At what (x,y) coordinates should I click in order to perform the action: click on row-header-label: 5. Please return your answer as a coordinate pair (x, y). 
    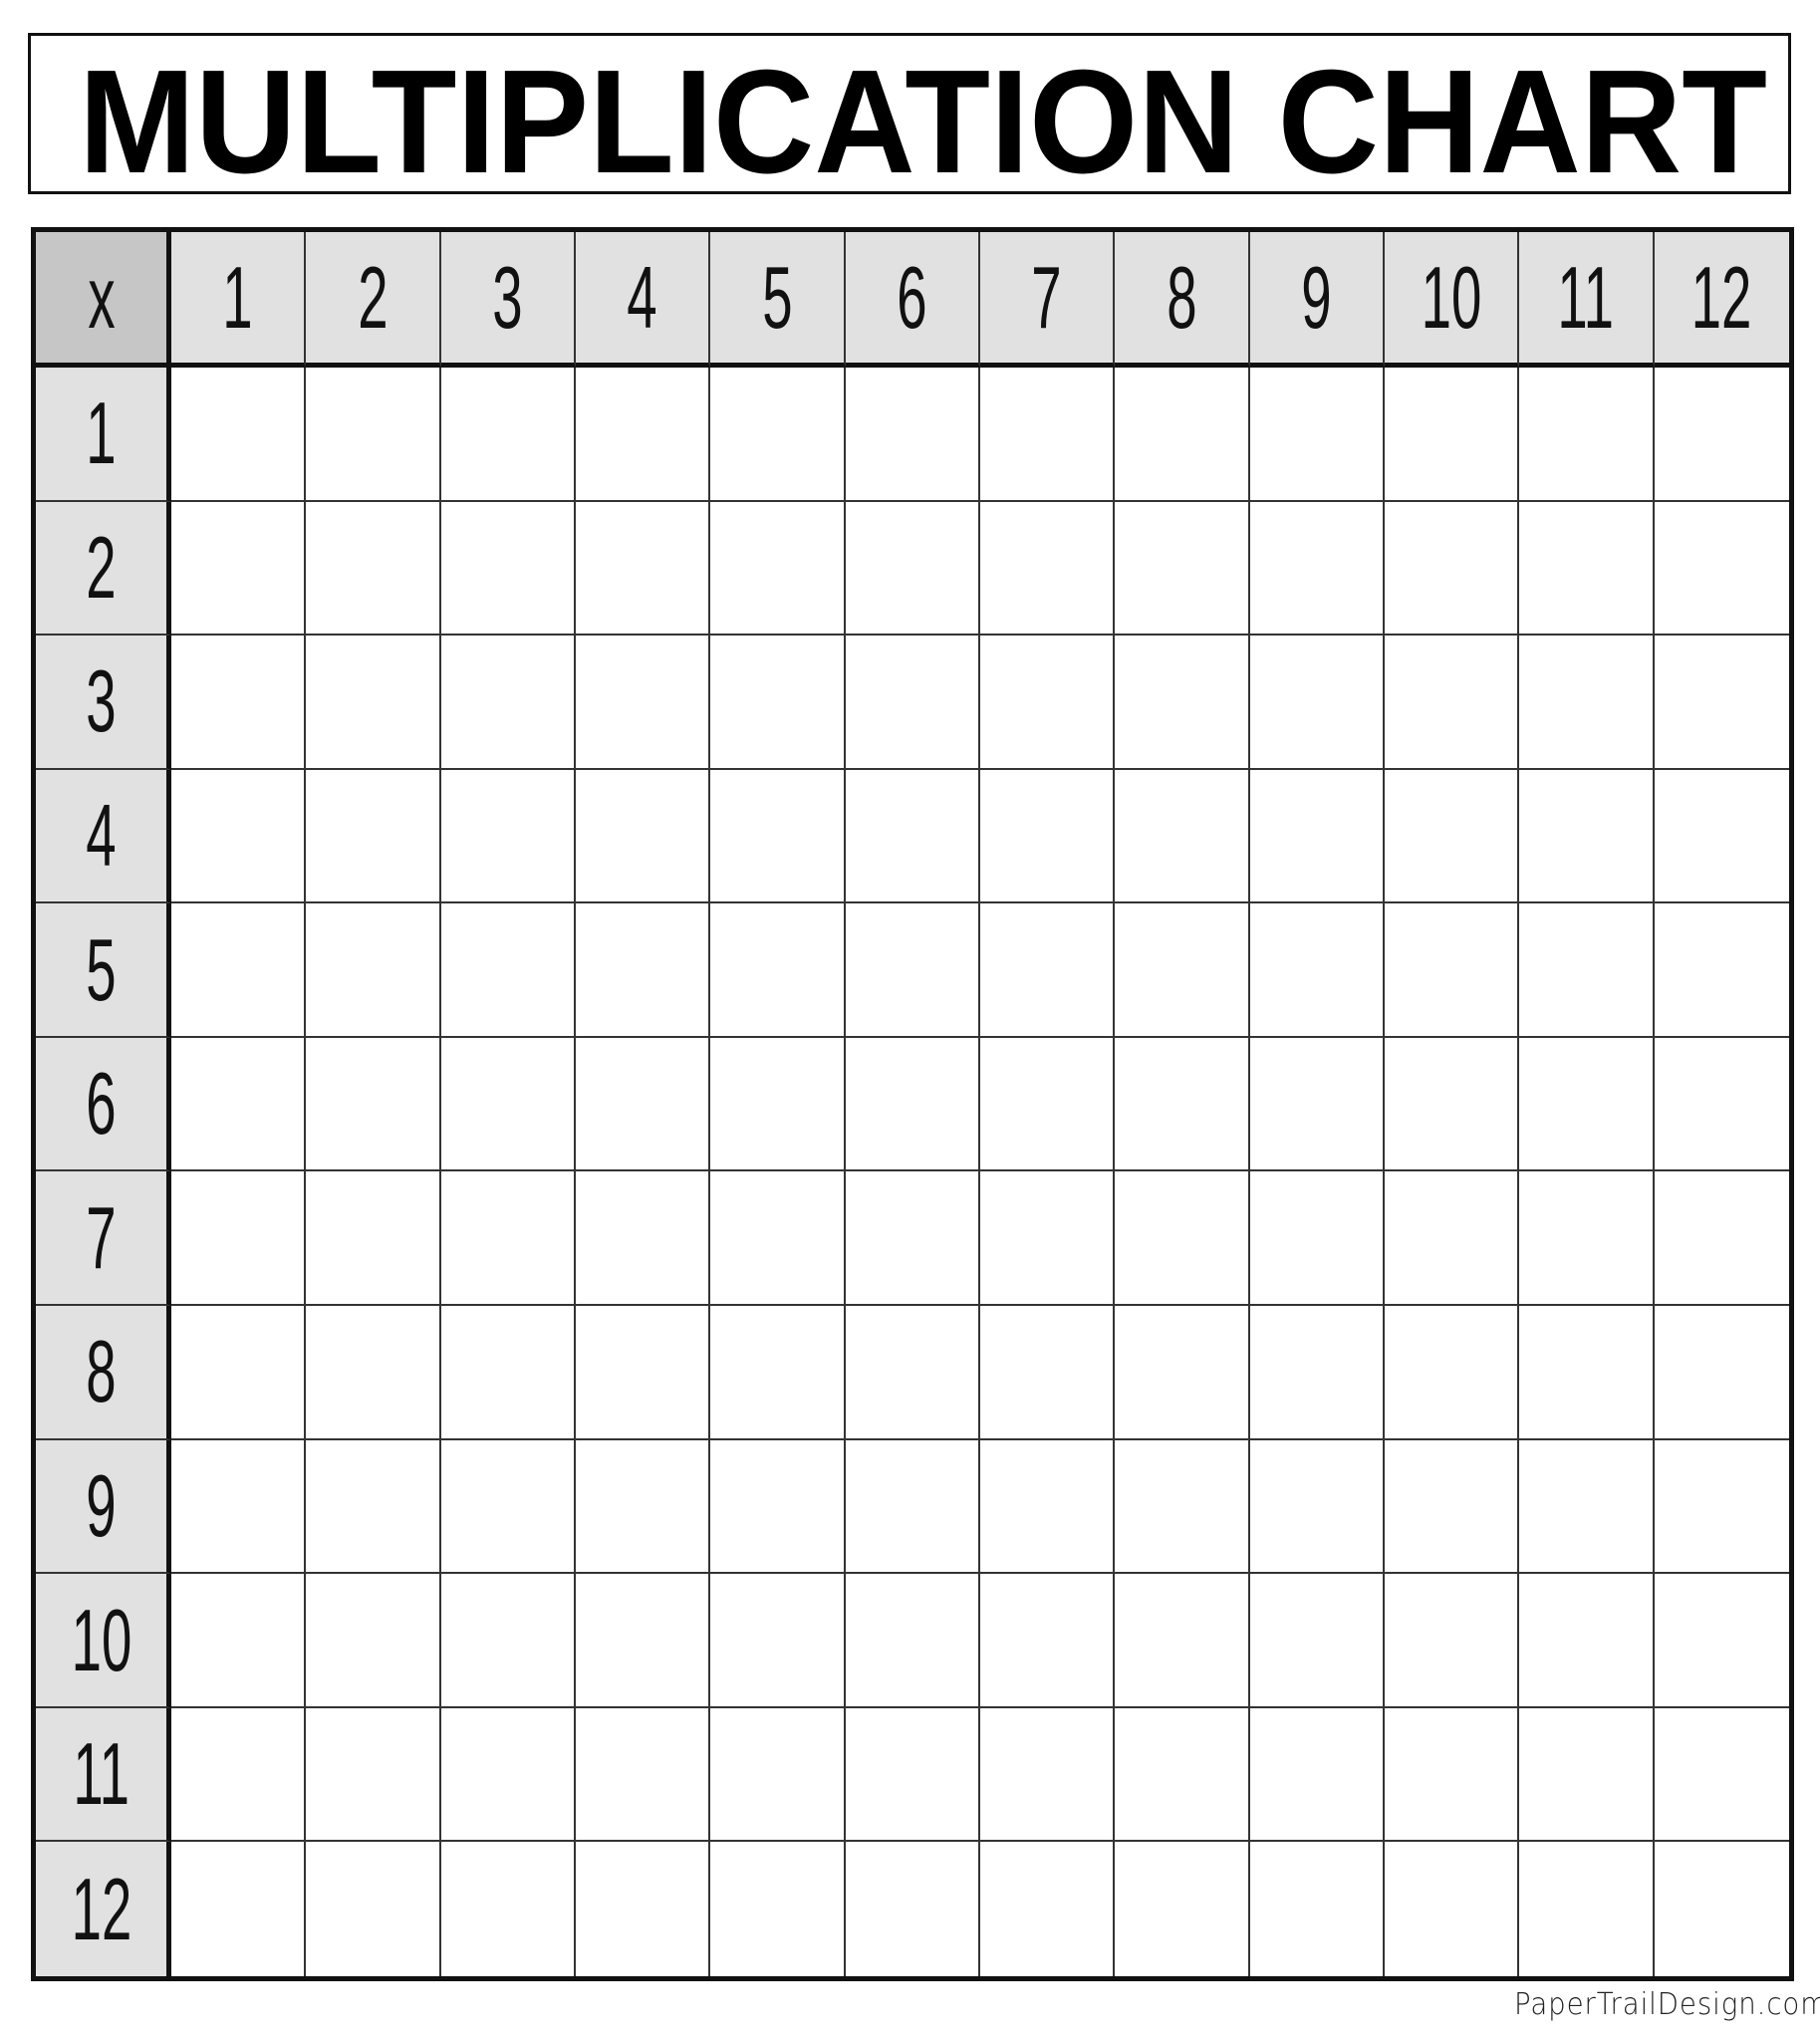
    Looking at the image, I should click on (101, 969).